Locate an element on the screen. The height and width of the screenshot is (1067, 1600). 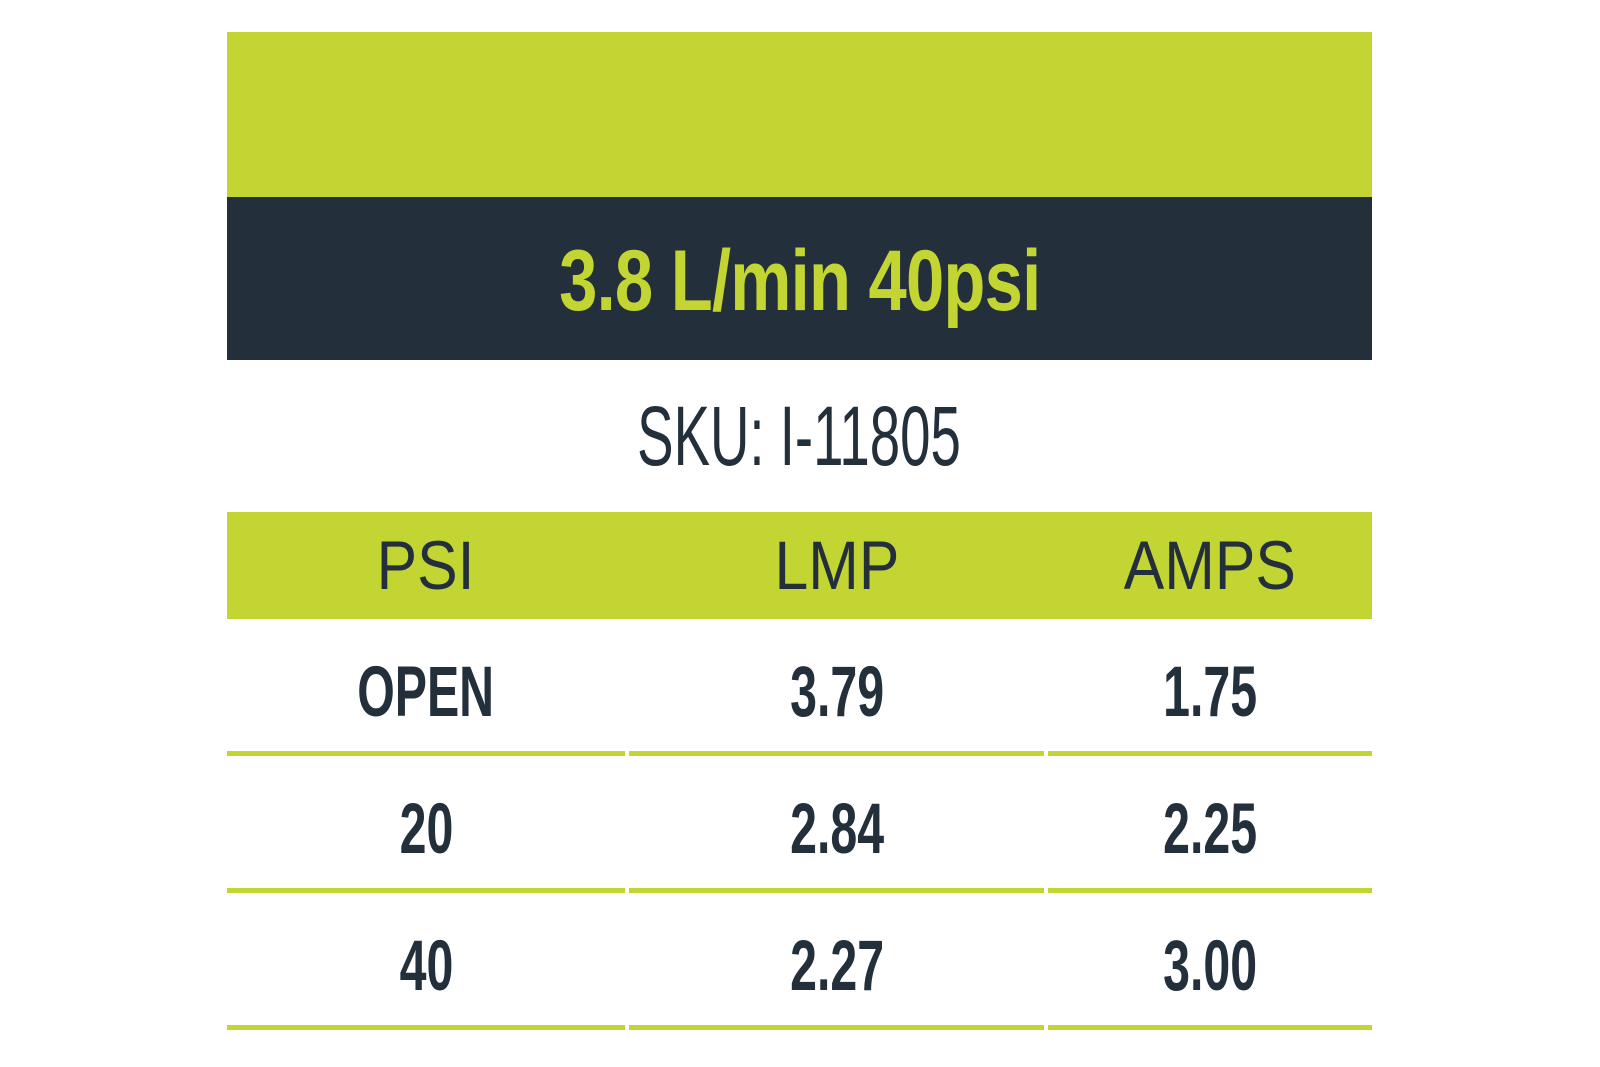
column-header-psi-label: PSI is located at coordinates (426, 565).